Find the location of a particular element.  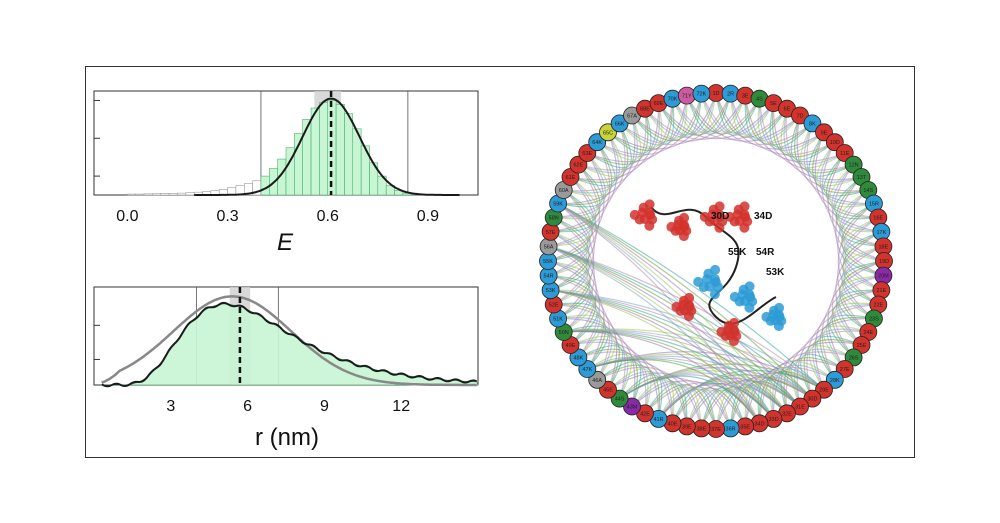

residue-node-label: 25E is located at coordinates (862, 346).